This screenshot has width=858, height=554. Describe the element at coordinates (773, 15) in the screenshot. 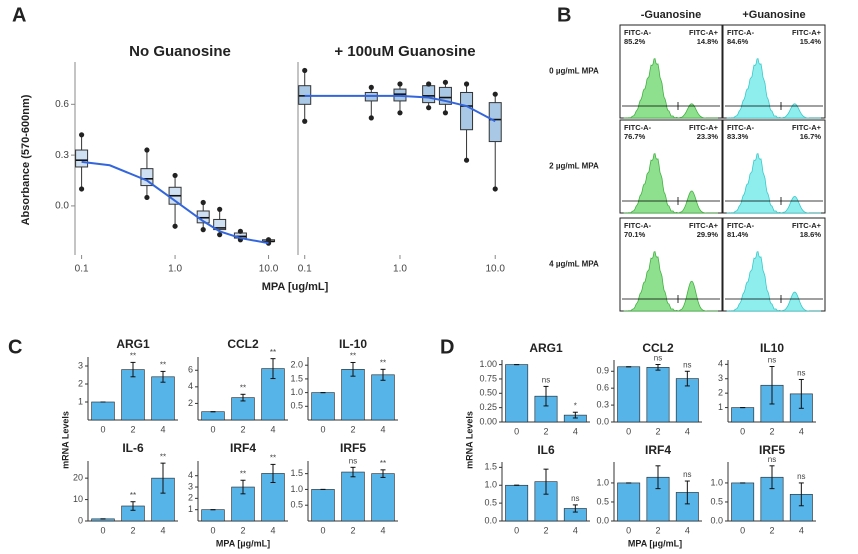

I see `column-header: +Guanosine` at that location.